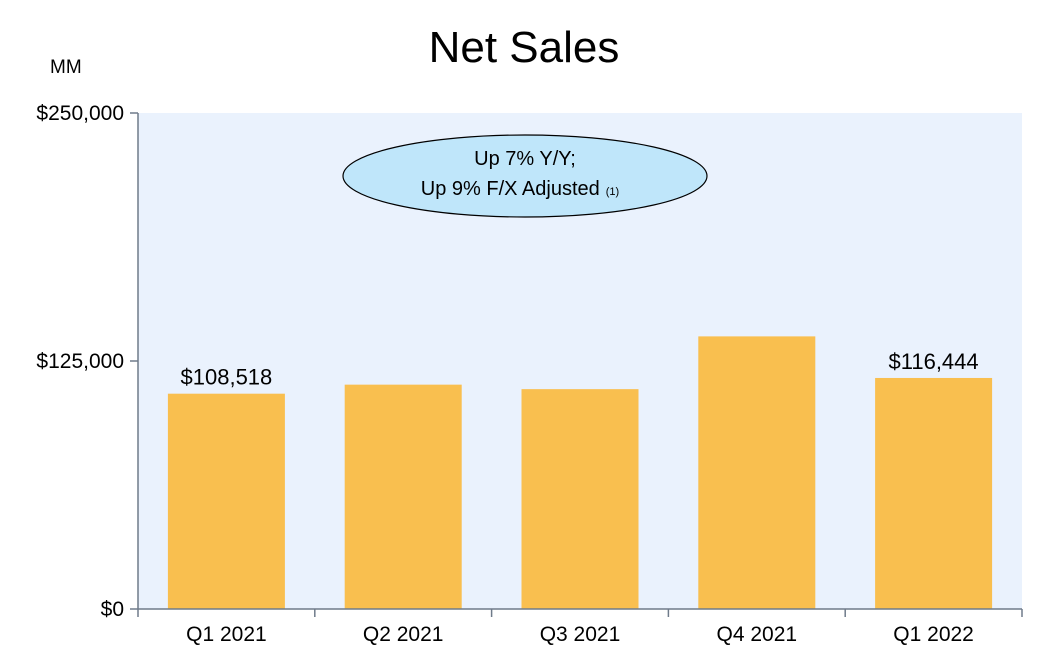 This screenshot has width=1058, height=660. Describe the element at coordinates (66, 67) in the screenshot. I see `unit-label: MM` at that location.